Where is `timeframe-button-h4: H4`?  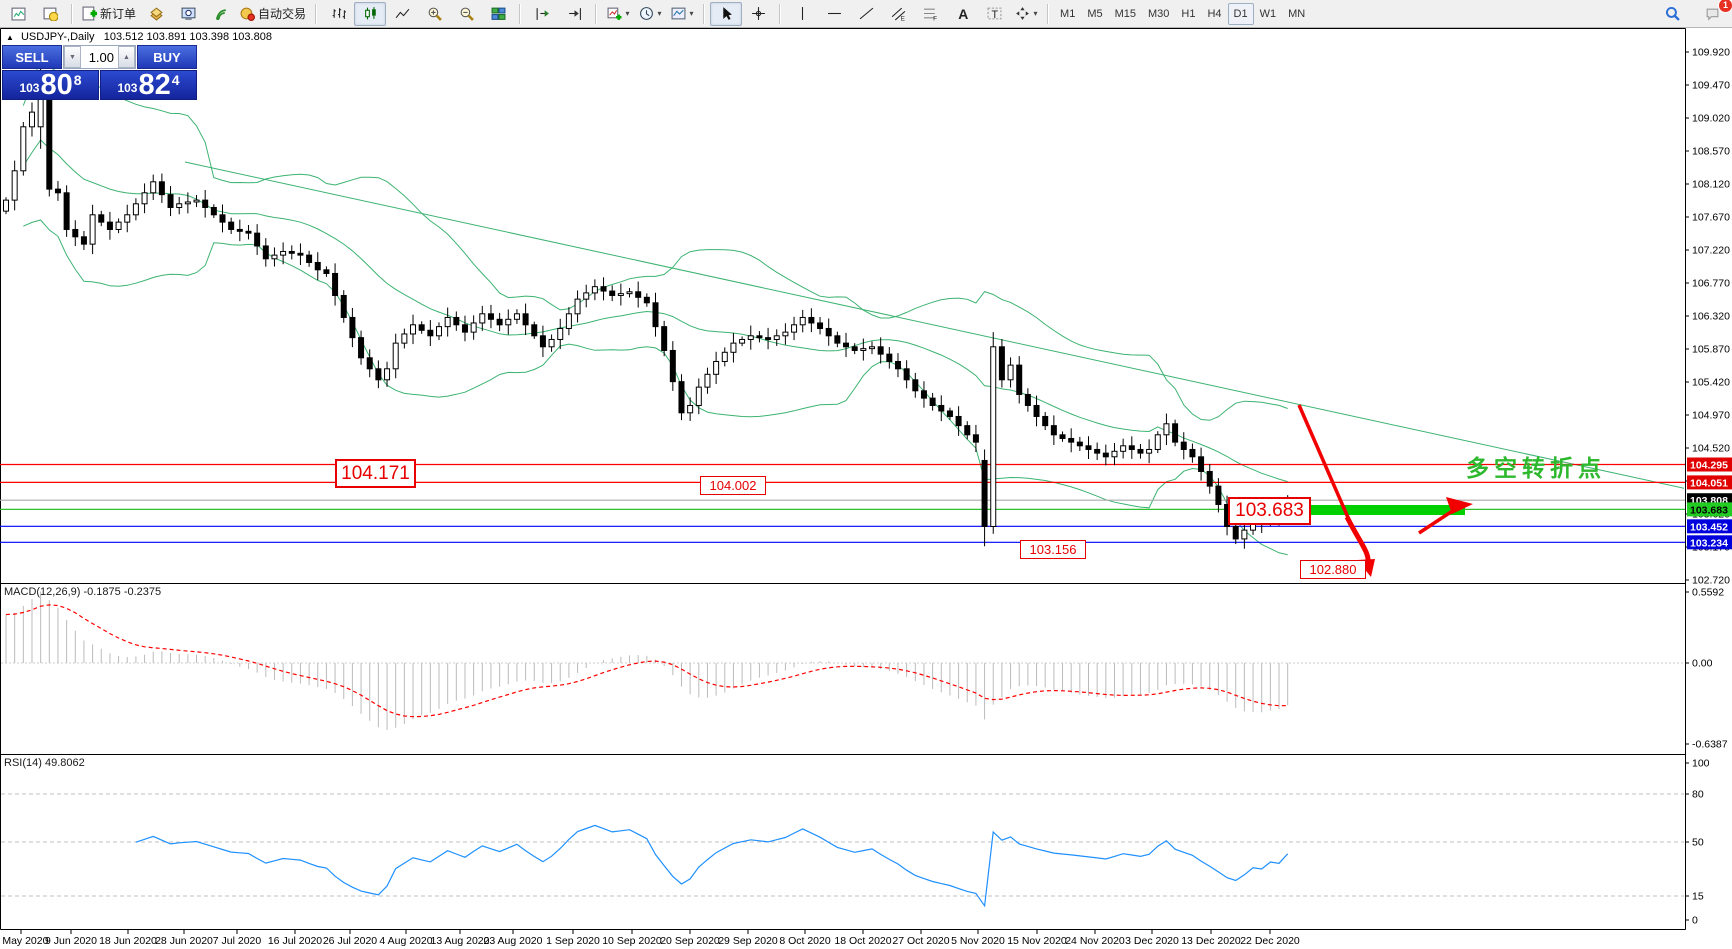 timeframe-button-h4: H4 is located at coordinates (1214, 13).